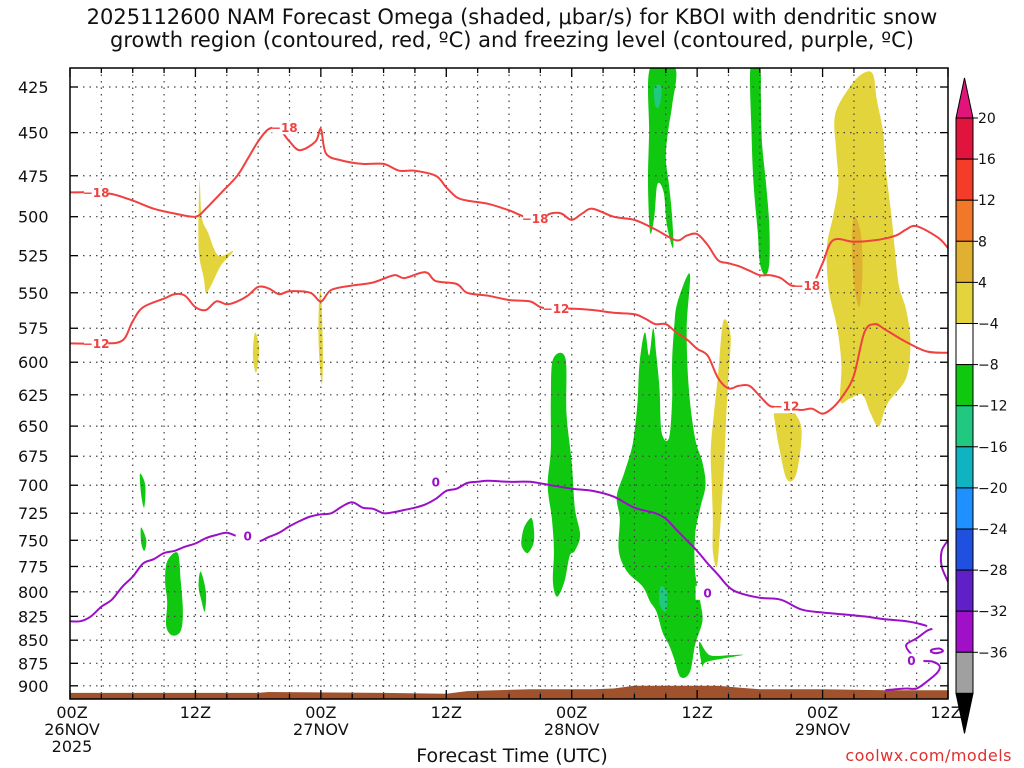 Image resolution: width=1024 pixels, height=768 pixels. Describe the element at coordinates (993, 530) in the screenshot. I see `colorbar-label: −24` at that location.